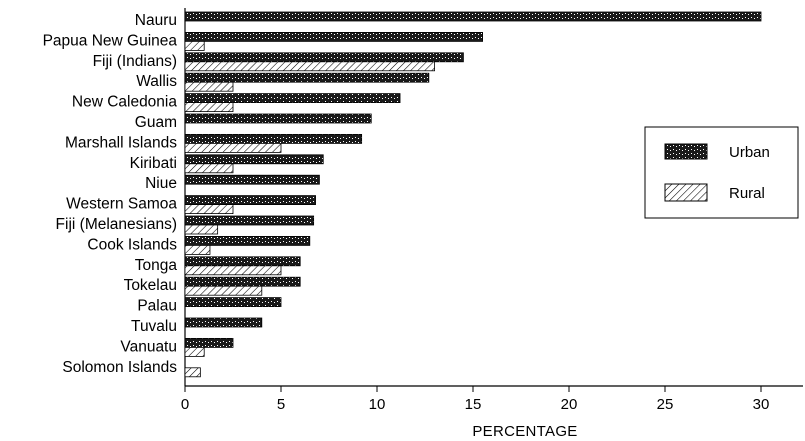 The image size is (805, 441). I want to click on category-label: Vanuatu, so click(148, 346).